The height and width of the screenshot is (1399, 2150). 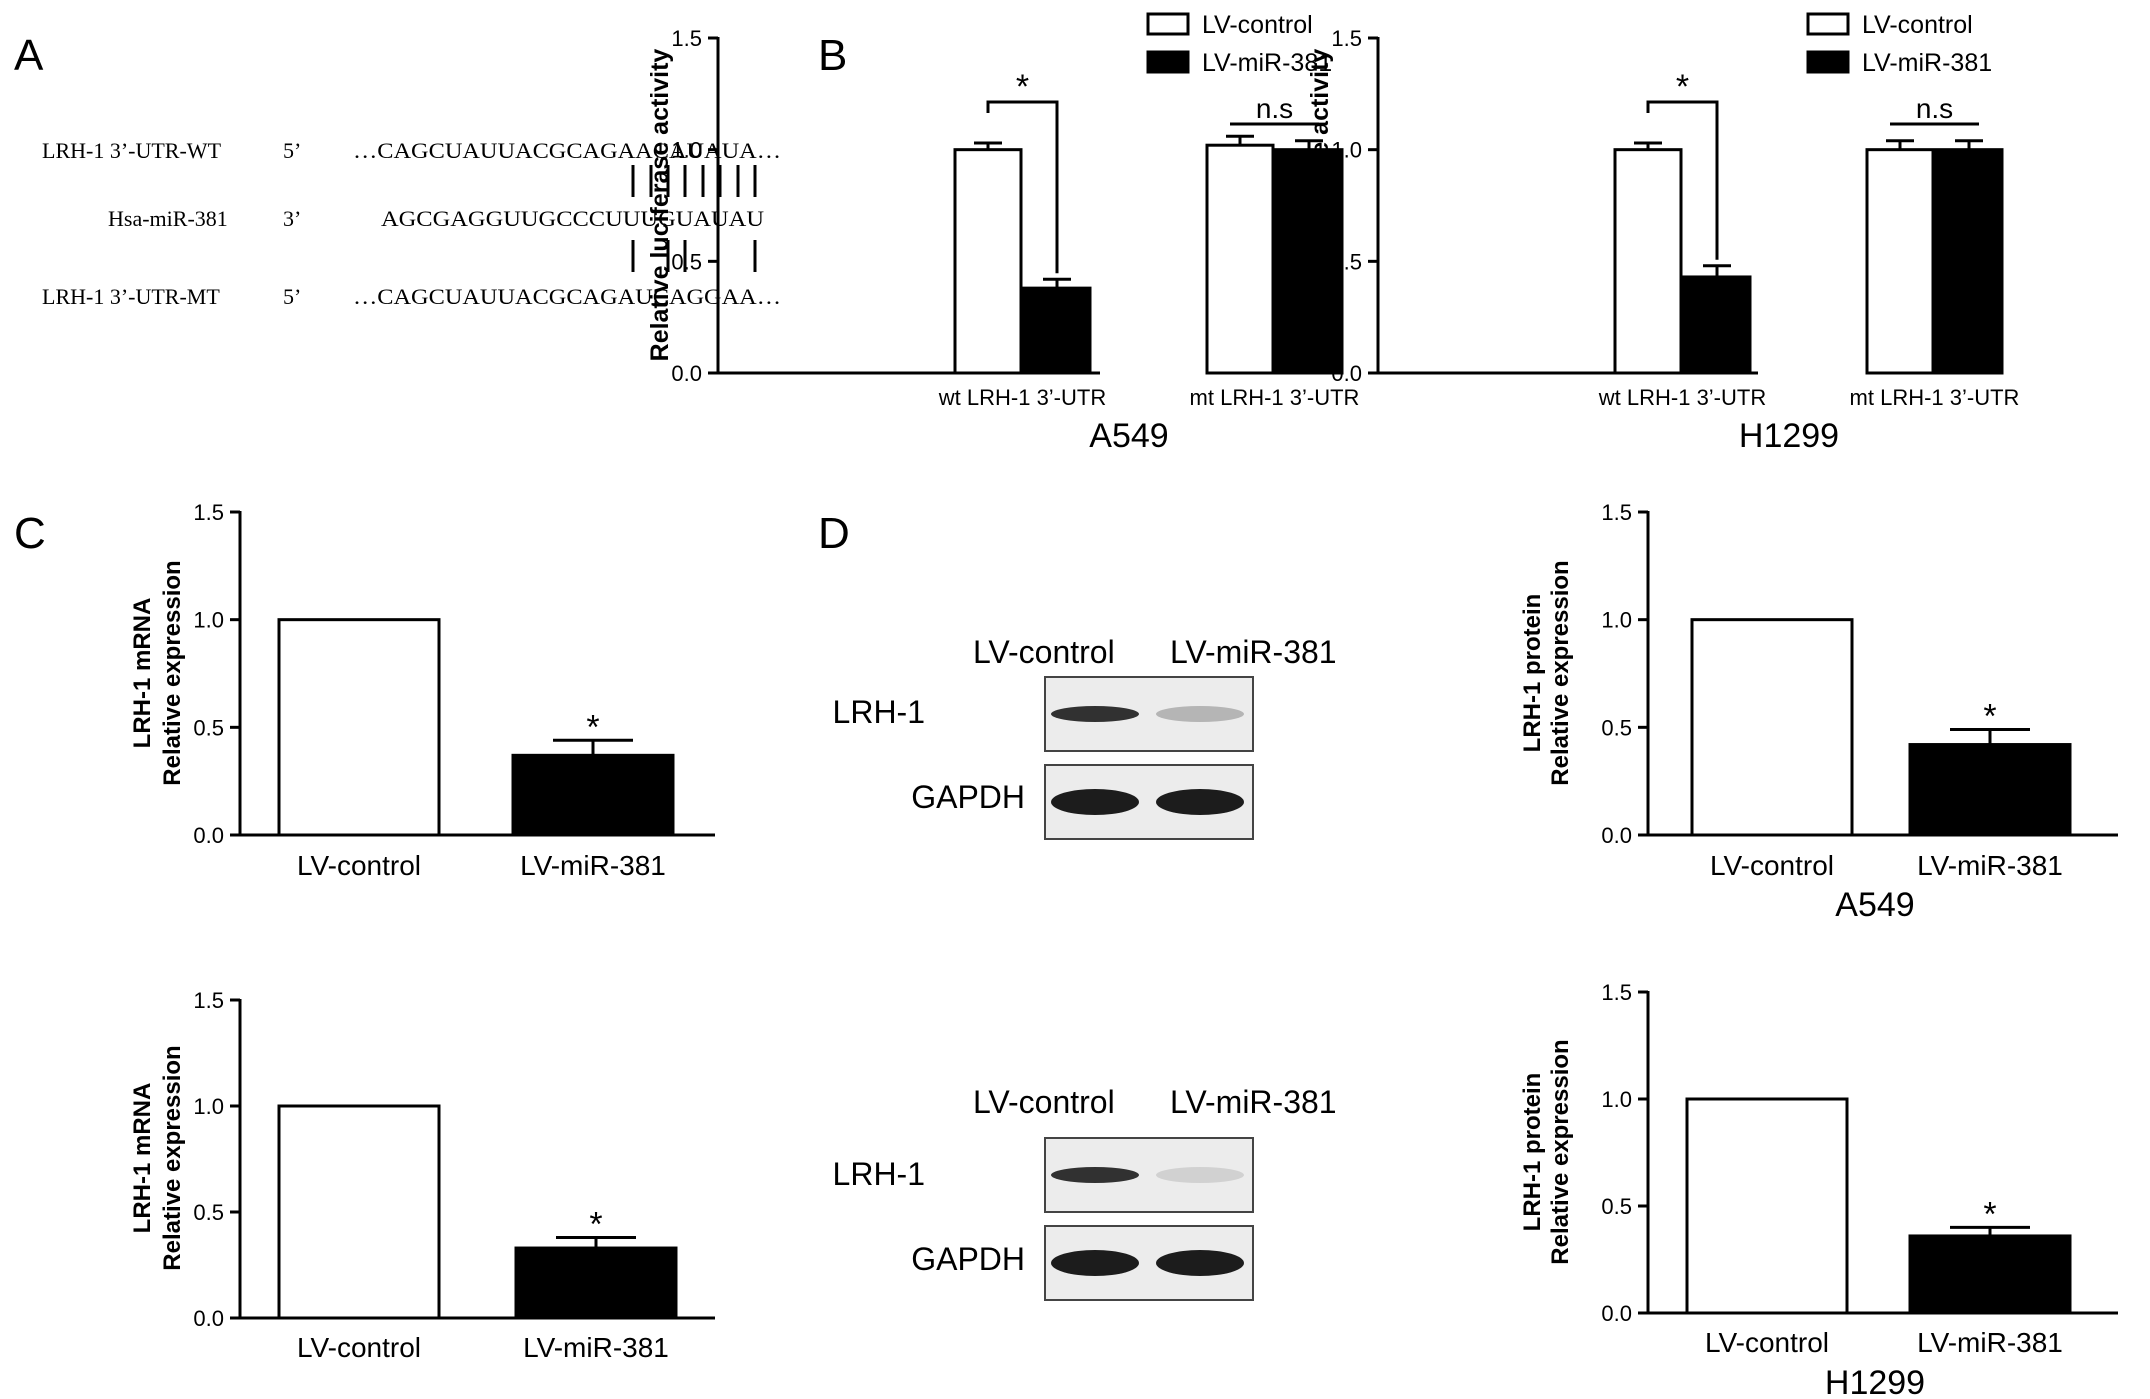 I want to click on panel-label-b: B, so click(x=832, y=55).